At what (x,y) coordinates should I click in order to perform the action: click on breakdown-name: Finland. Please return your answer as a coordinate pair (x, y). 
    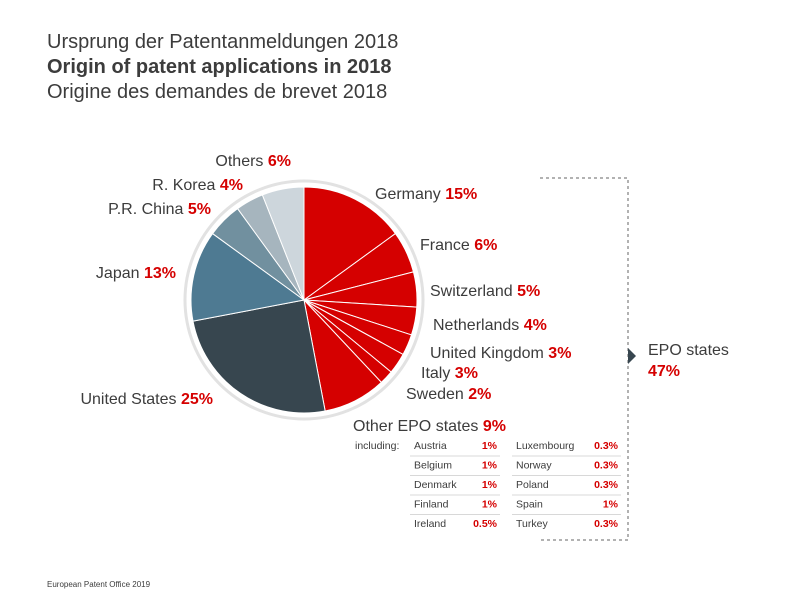
    Looking at the image, I should click on (431, 505).